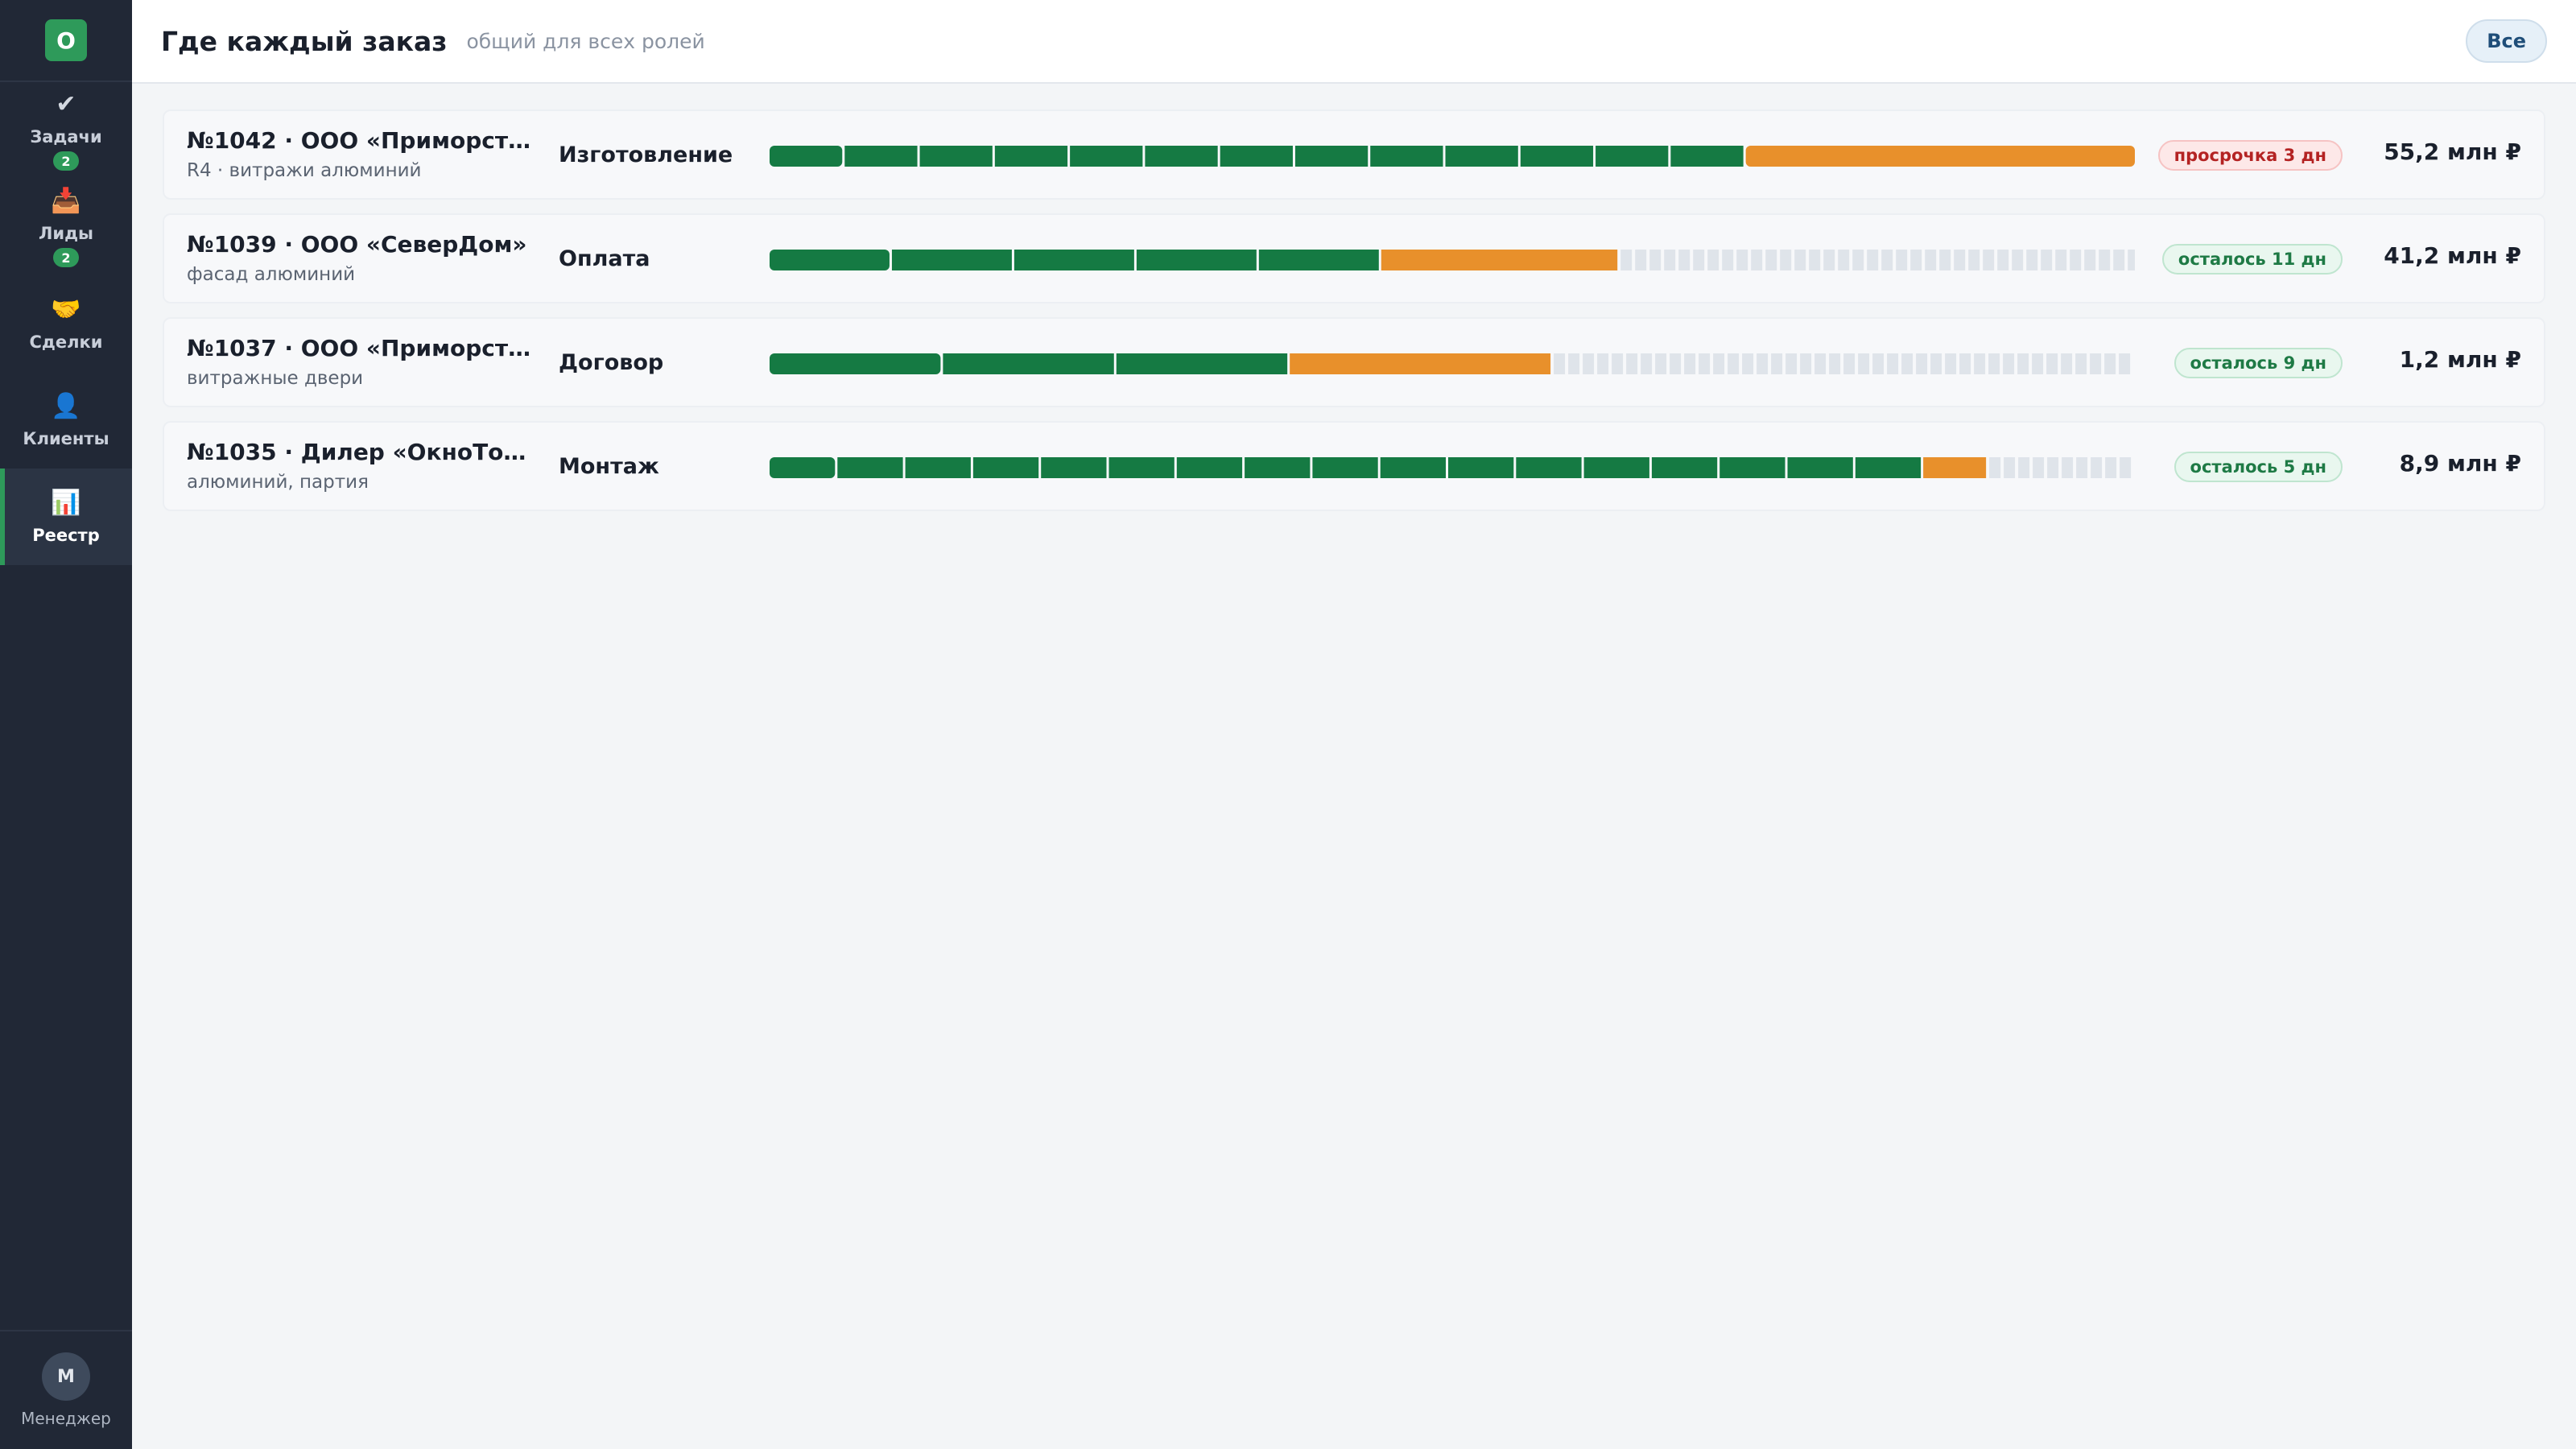 Image resolution: width=2576 pixels, height=1449 pixels. I want to click on inbox-icon: 📥, so click(66, 201).